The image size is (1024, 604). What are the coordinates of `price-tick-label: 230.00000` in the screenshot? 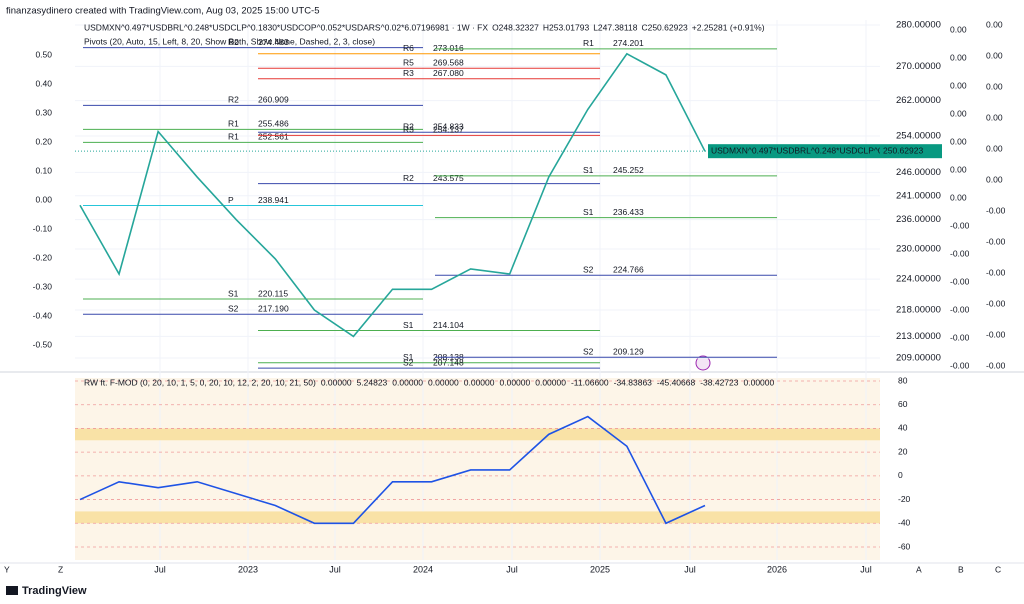 It's located at (918, 248).